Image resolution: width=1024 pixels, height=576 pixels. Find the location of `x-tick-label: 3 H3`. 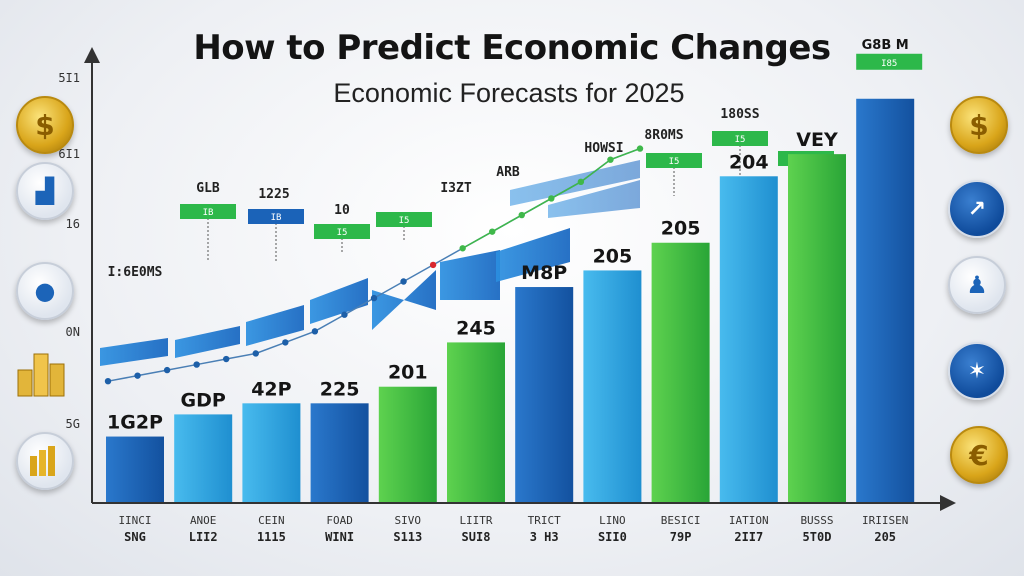

x-tick-label: 3 H3 is located at coordinates (544, 537).